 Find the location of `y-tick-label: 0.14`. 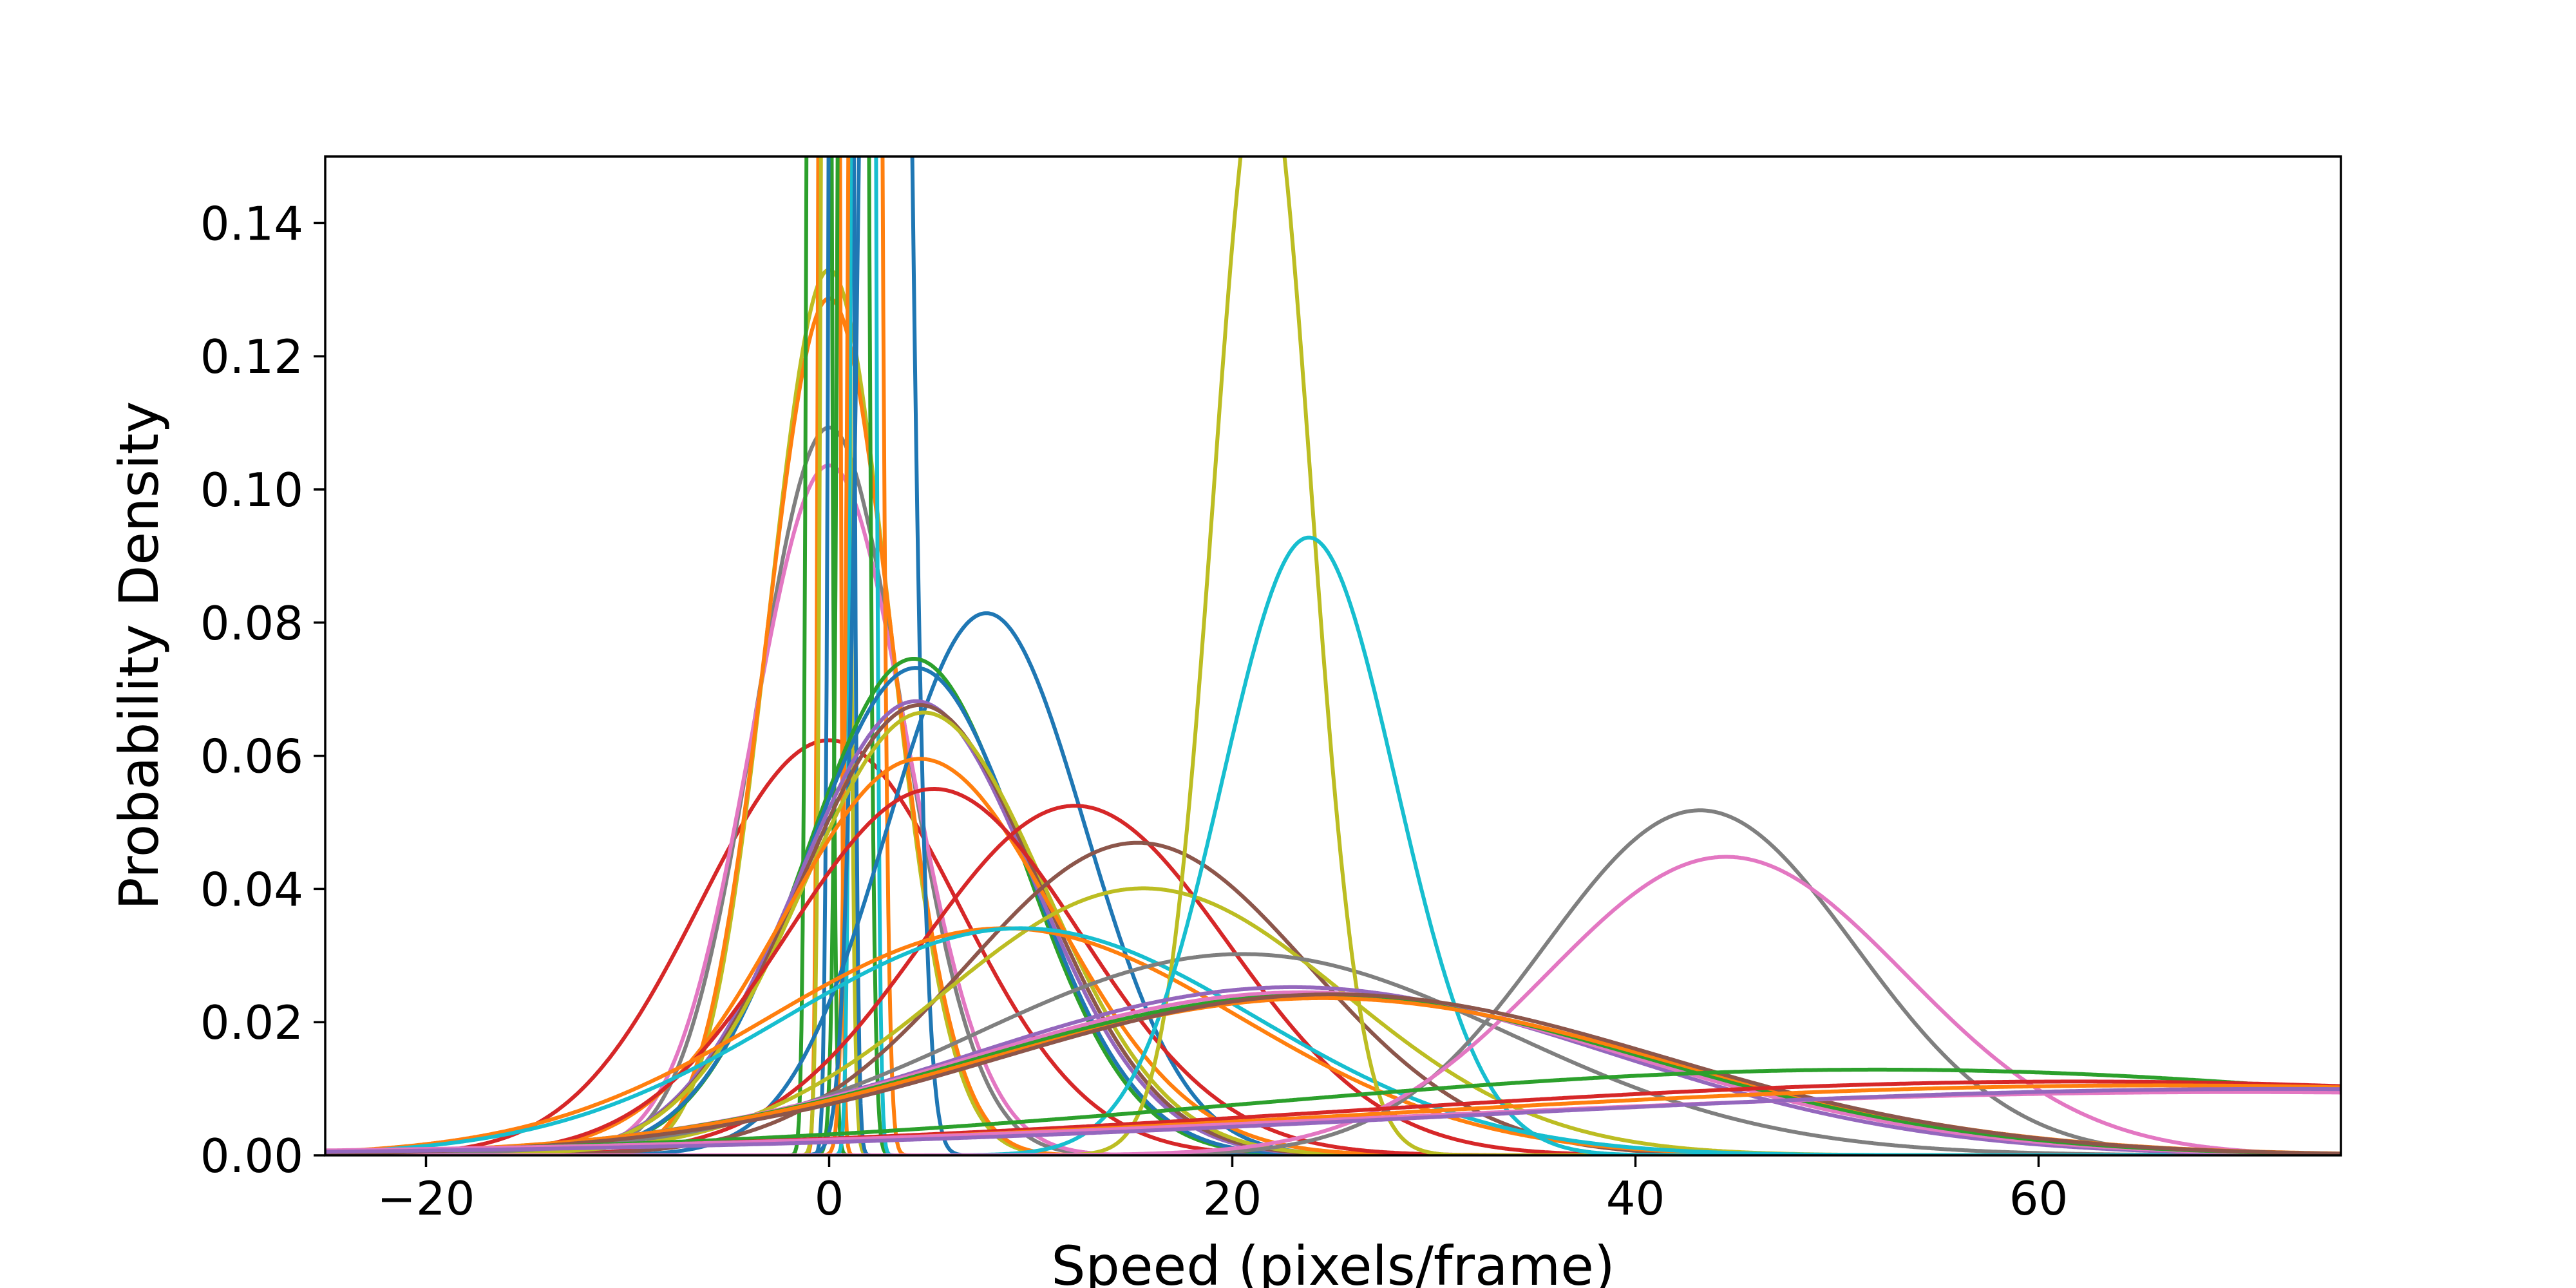

y-tick-label: 0.14 is located at coordinates (251, 224).